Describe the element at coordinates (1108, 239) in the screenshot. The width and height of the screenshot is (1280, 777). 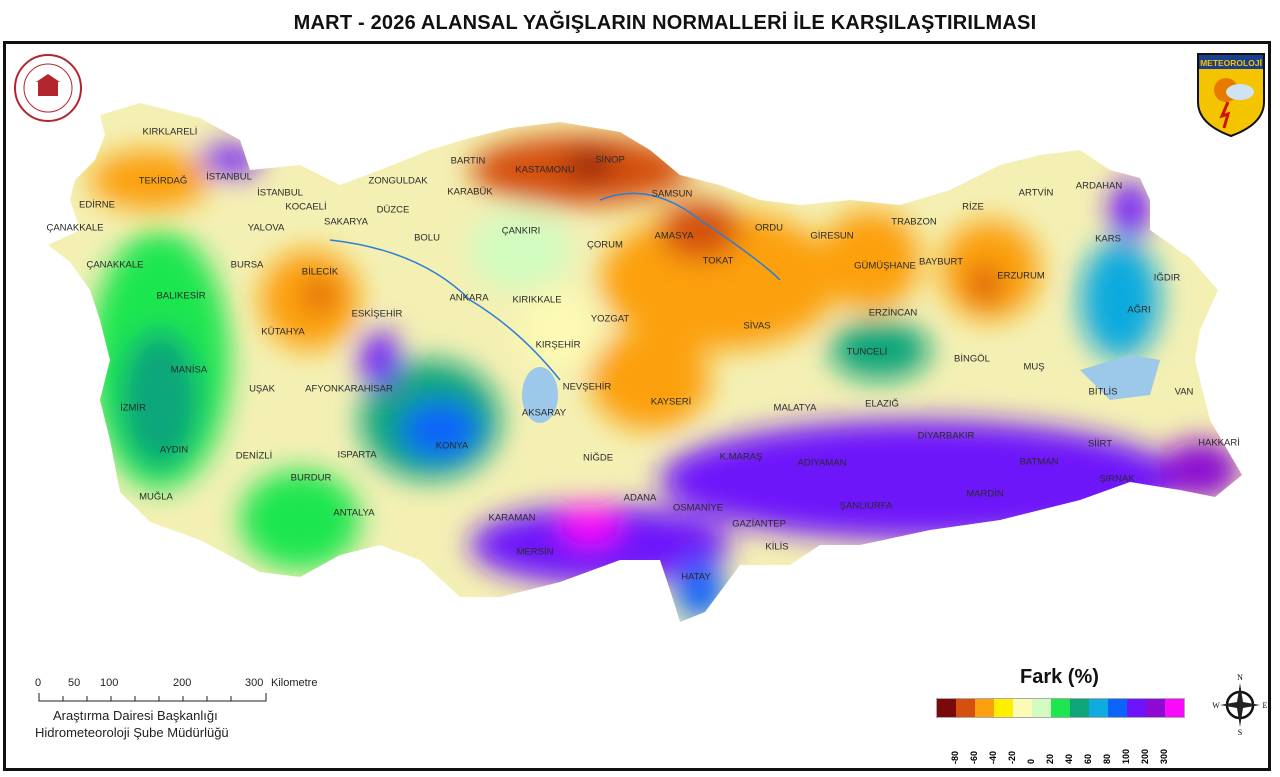
I see `city-label: KARS` at that location.